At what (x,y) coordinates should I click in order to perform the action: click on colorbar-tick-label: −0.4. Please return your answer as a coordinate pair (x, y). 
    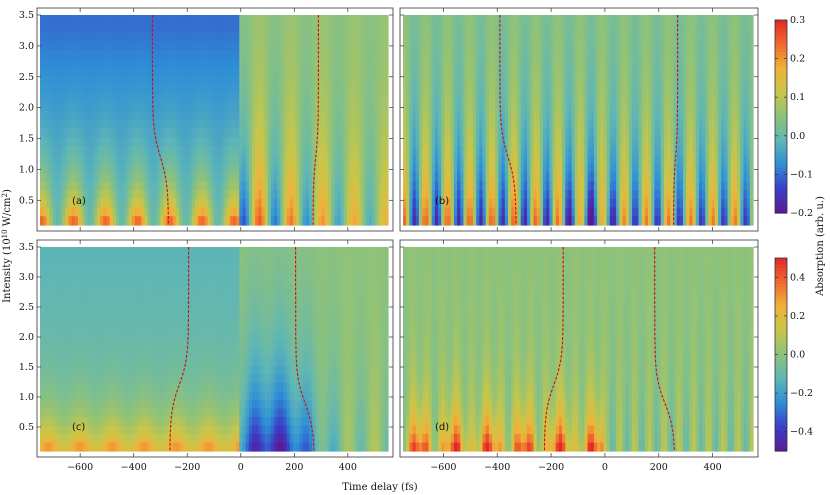
    Looking at the image, I should click on (801, 432).